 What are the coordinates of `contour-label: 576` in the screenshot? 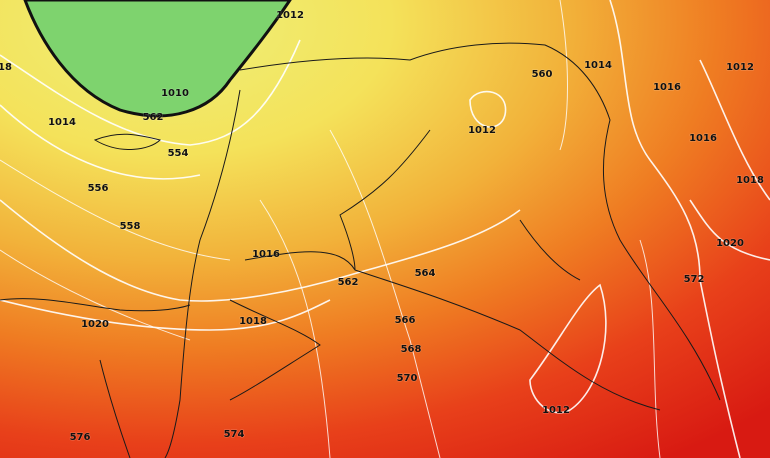 It's located at (80, 437).